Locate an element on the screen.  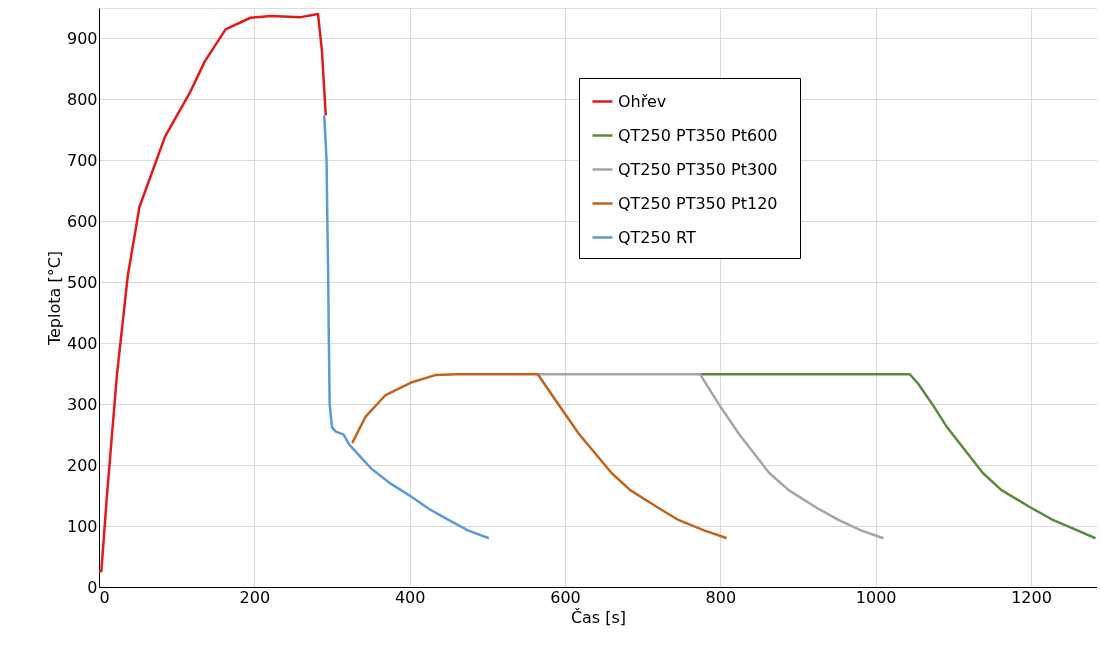
legend-label: QT250 PT350 Pt300 is located at coordinates (698, 169).